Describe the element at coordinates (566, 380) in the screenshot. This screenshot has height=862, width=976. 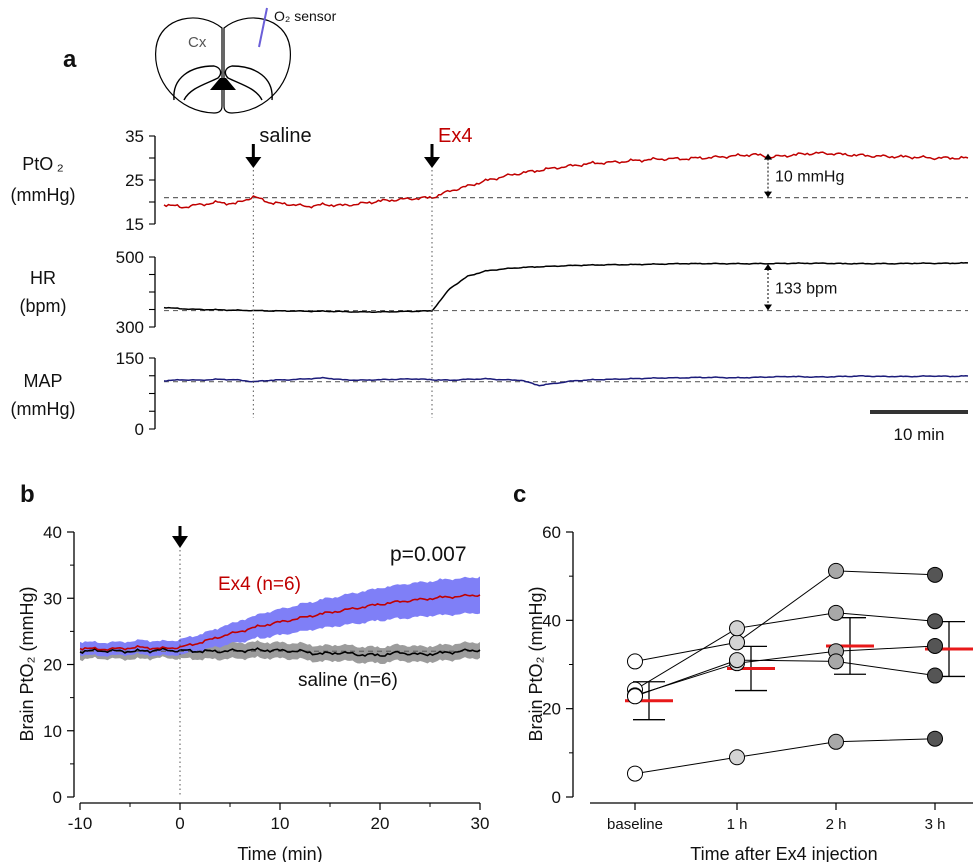
I see `trace-line-map` at that location.